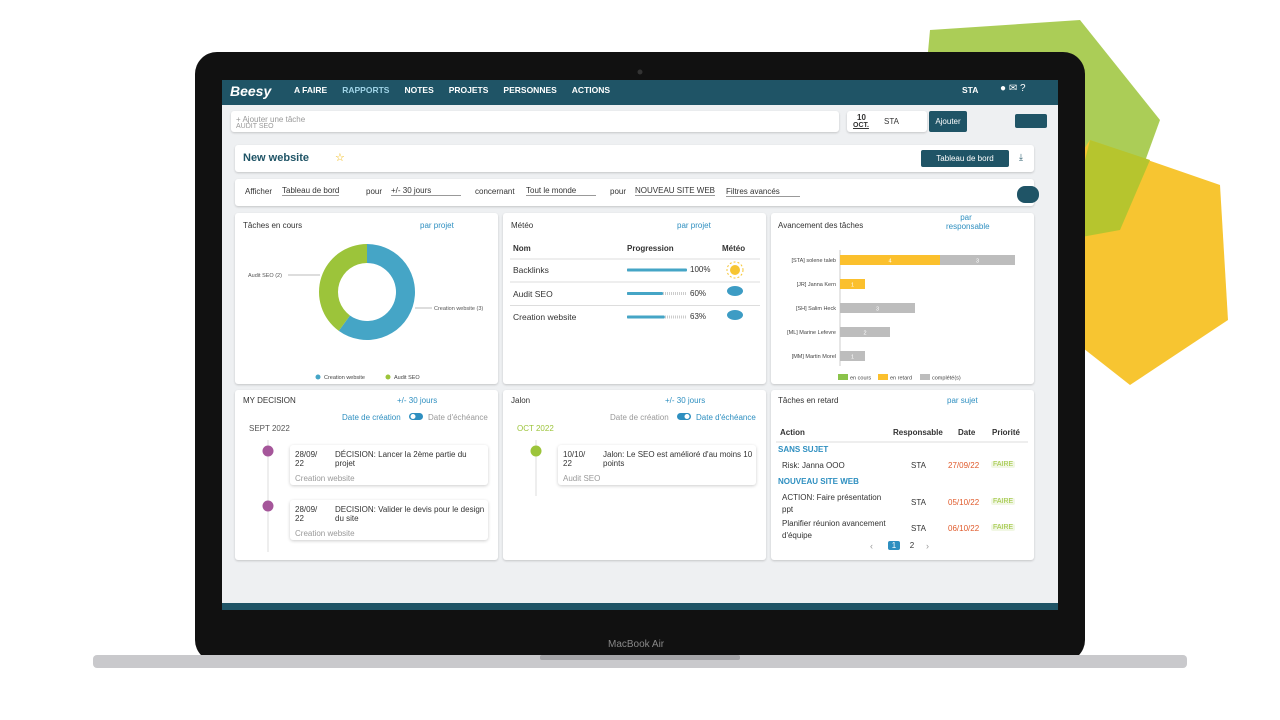 The image size is (1280, 720). What do you see at coordinates (1021, 157) in the screenshot?
I see `download-icon: ⤓` at bounding box center [1021, 157].